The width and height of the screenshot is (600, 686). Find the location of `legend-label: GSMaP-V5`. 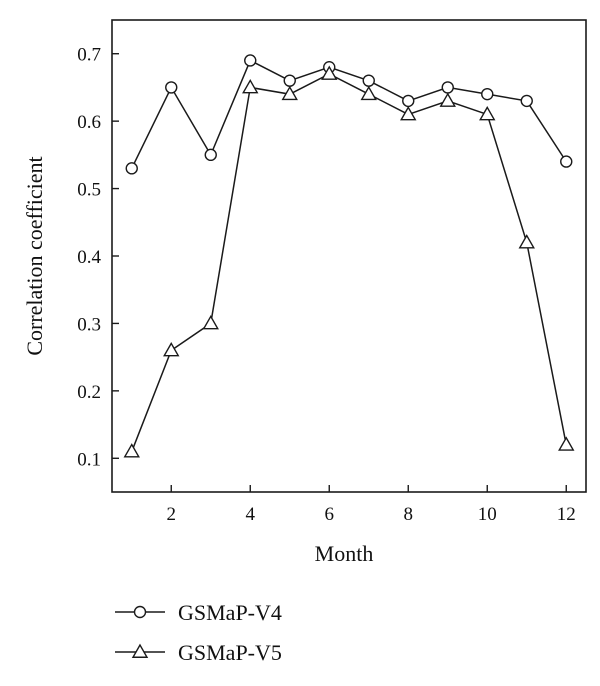

legend-label: GSMaP-V5 is located at coordinates (230, 652).